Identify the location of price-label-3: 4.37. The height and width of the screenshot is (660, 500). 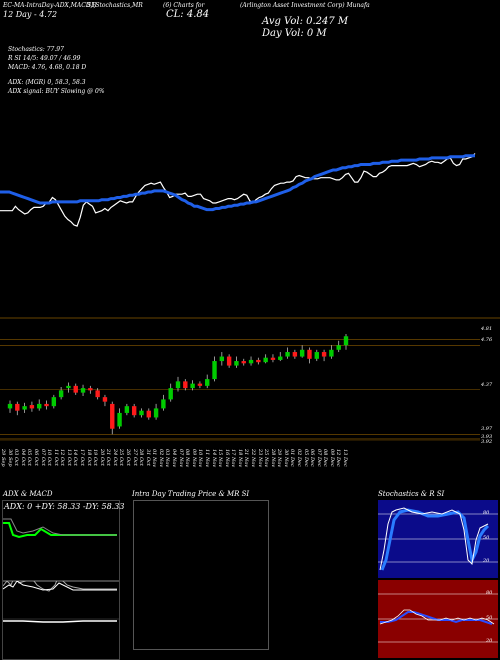
(487, 385).